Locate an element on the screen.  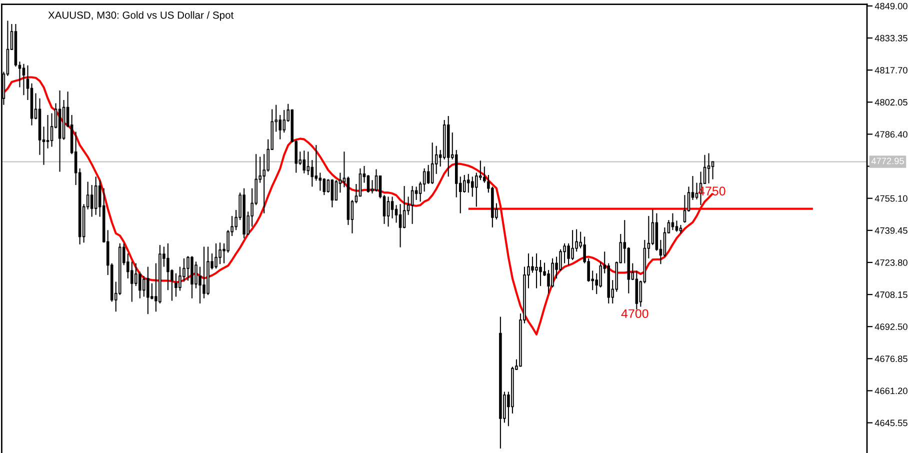
y-tick-label: 4708.15 is located at coordinates (891, 294).